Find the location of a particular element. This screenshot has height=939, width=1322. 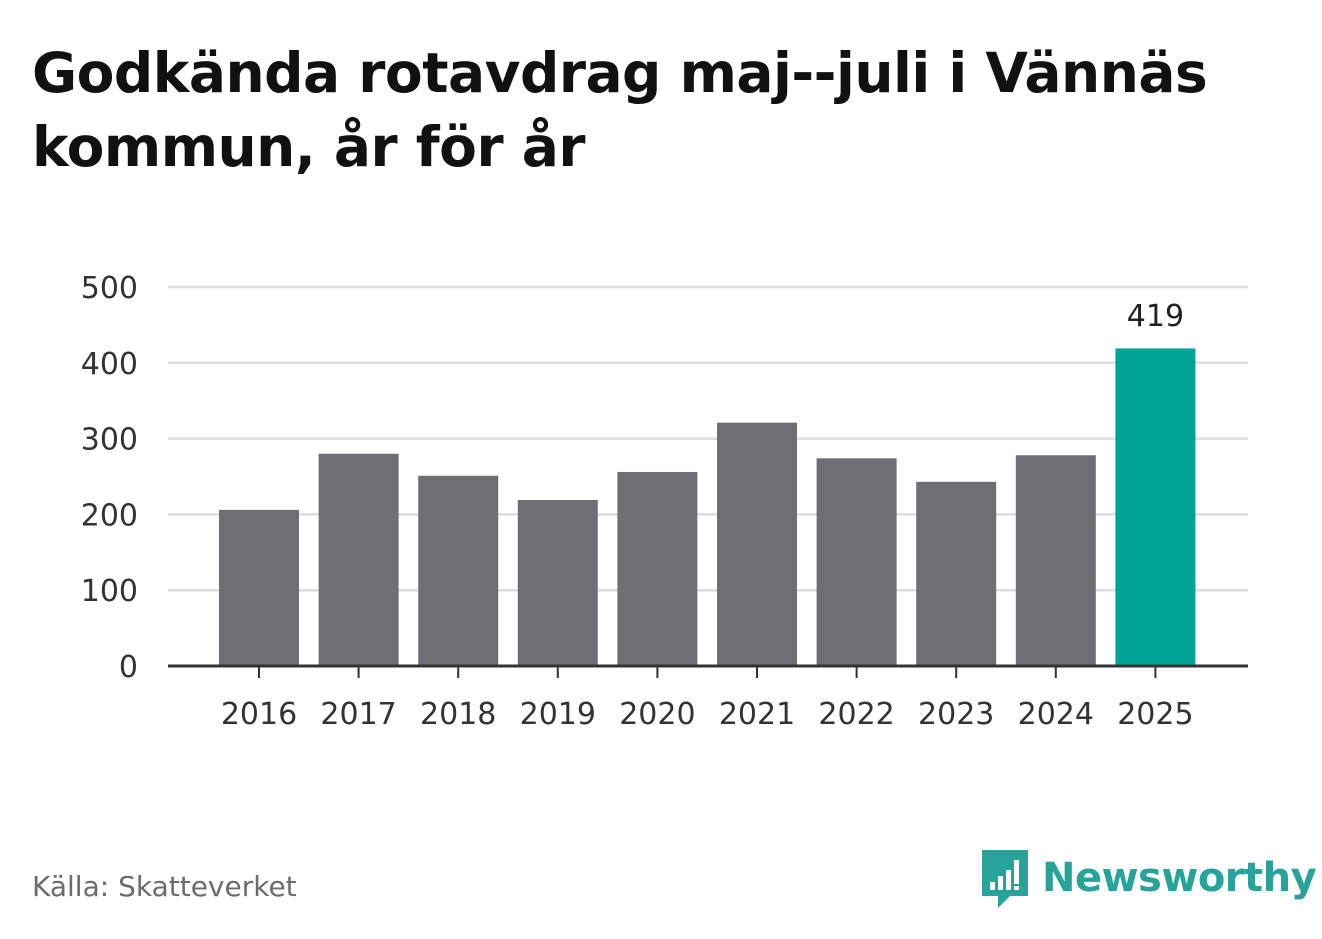

x-tick-label: 2017 is located at coordinates (358, 714).